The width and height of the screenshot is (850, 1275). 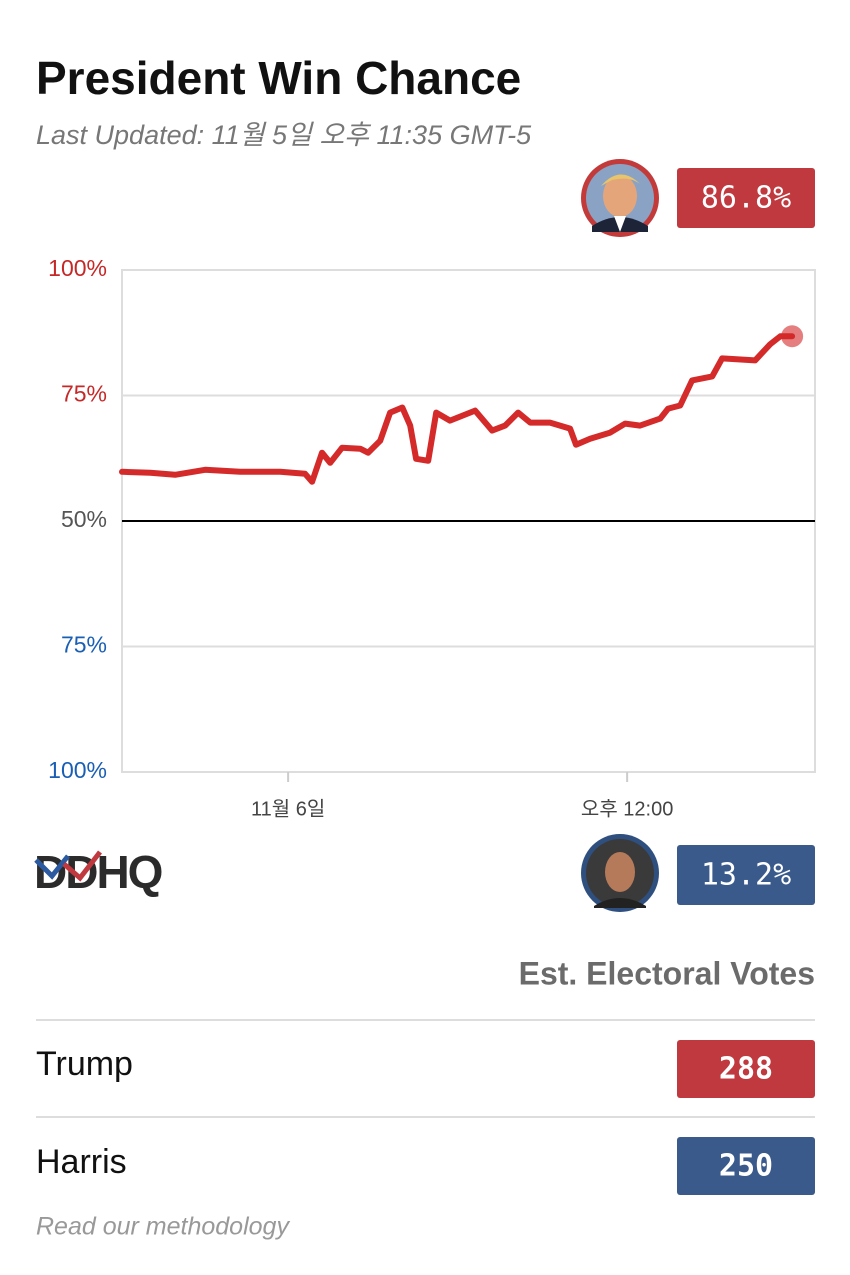 I want to click on trump-odds-badge, so click(x=746, y=198).